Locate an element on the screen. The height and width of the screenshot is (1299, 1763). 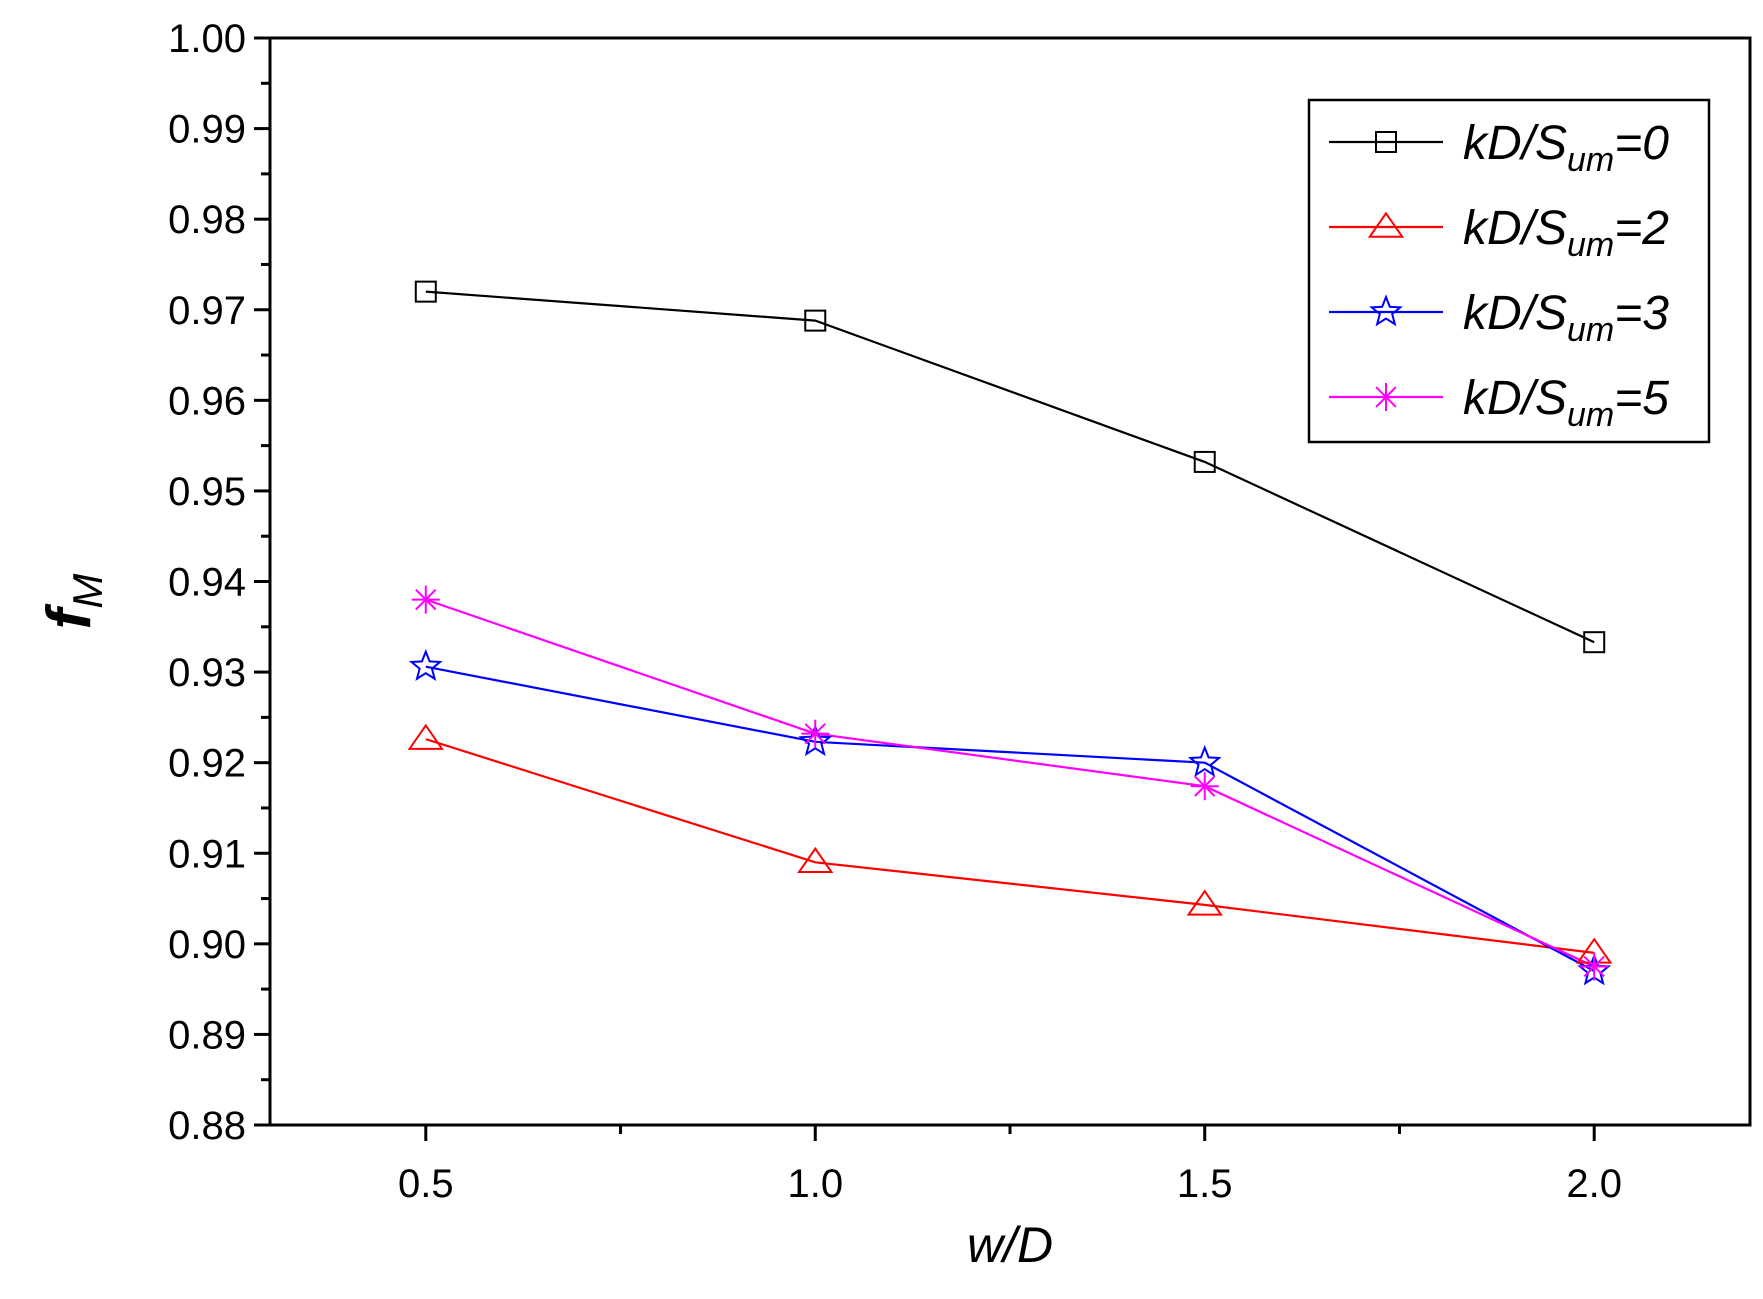
legend-label-tail: =0 is located at coordinates (1641, 143).